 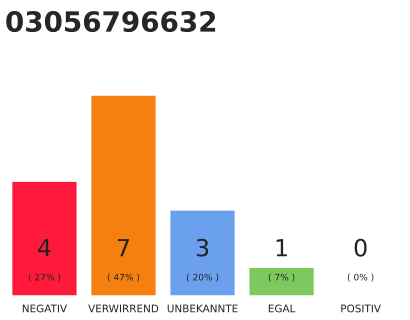 What do you see at coordinates (202, 260) in the screenshot?
I see `data-label: 3 ( 20% )` at bounding box center [202, 260].